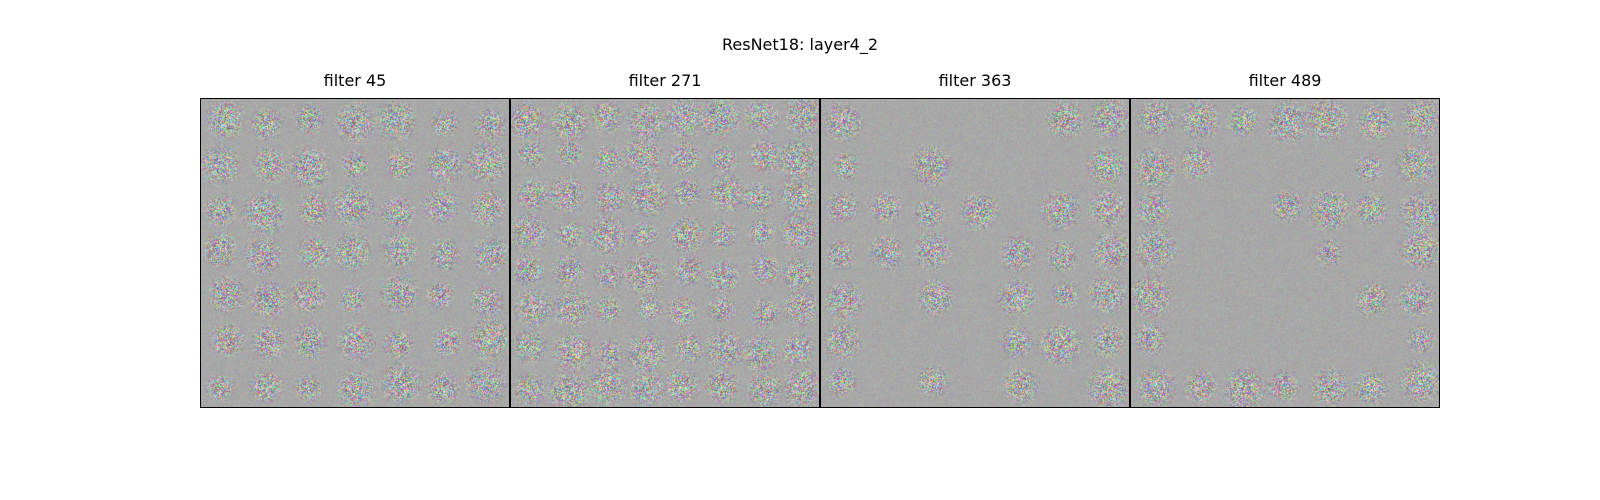 Image resolution: width=1600 pixels, height=500 pixels. Describe the element at coordinates (1285, 80) in the screenshot. I see `panel-title: filter 489` at that location.